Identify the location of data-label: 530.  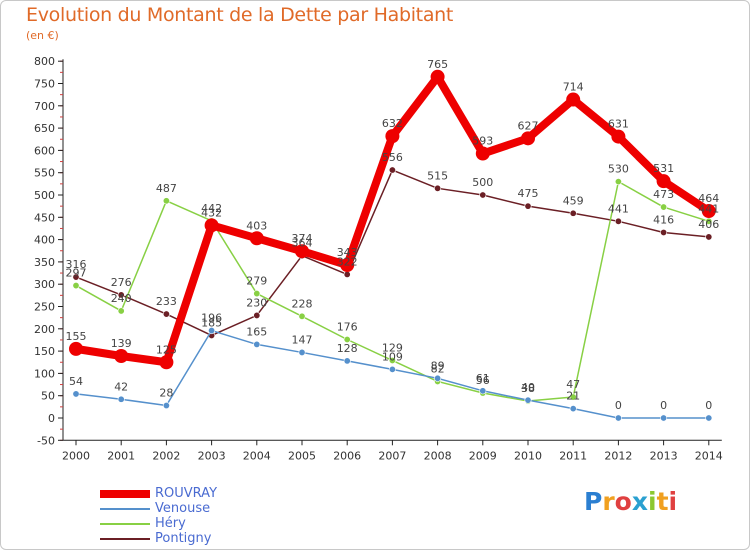
(618, 169).